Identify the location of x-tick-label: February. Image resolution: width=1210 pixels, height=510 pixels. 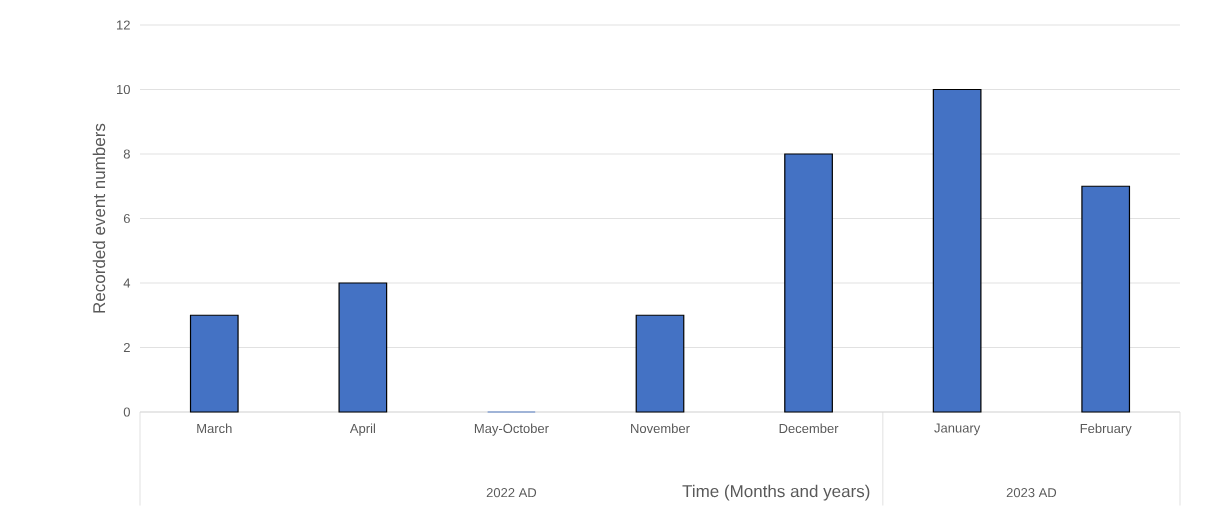
(1106, 429).